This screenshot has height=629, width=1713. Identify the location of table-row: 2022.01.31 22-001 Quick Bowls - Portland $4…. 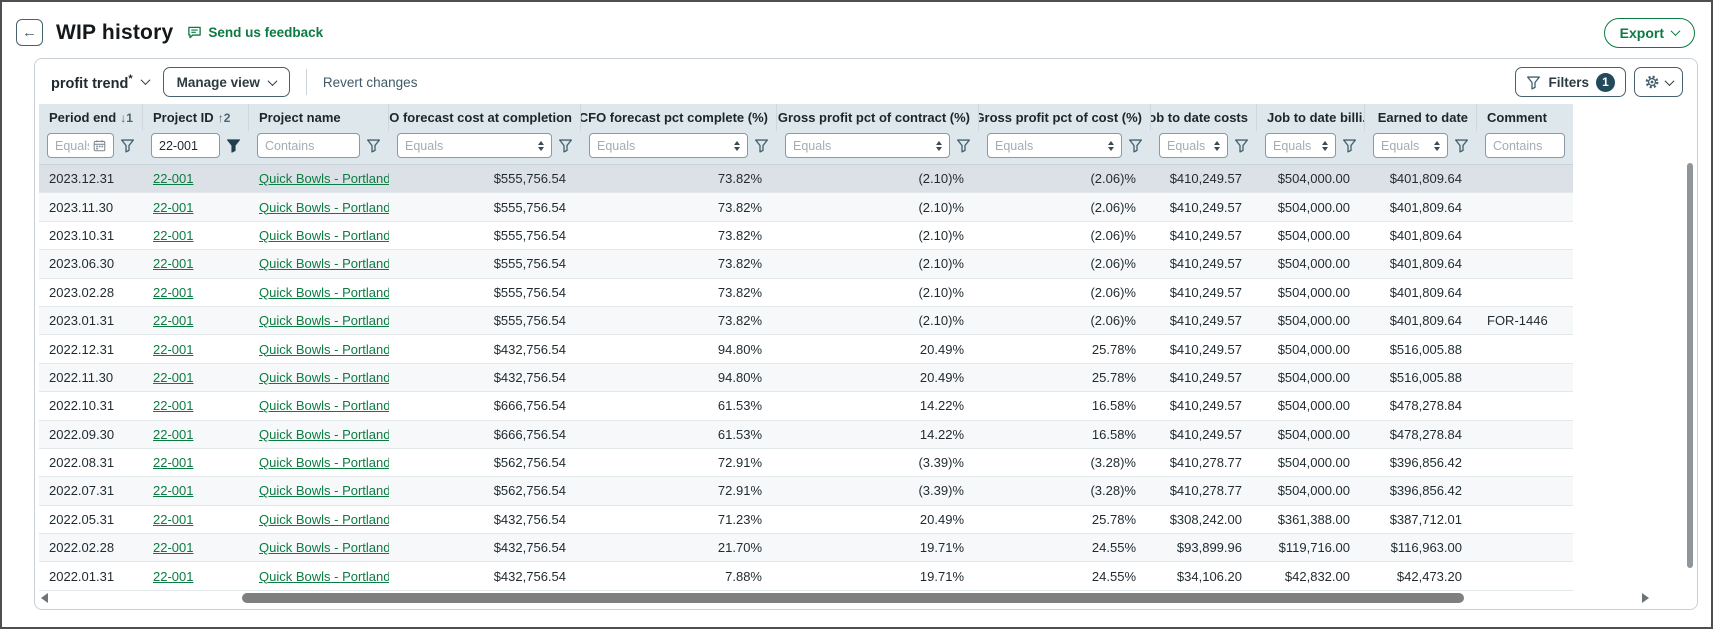
(806, 576).